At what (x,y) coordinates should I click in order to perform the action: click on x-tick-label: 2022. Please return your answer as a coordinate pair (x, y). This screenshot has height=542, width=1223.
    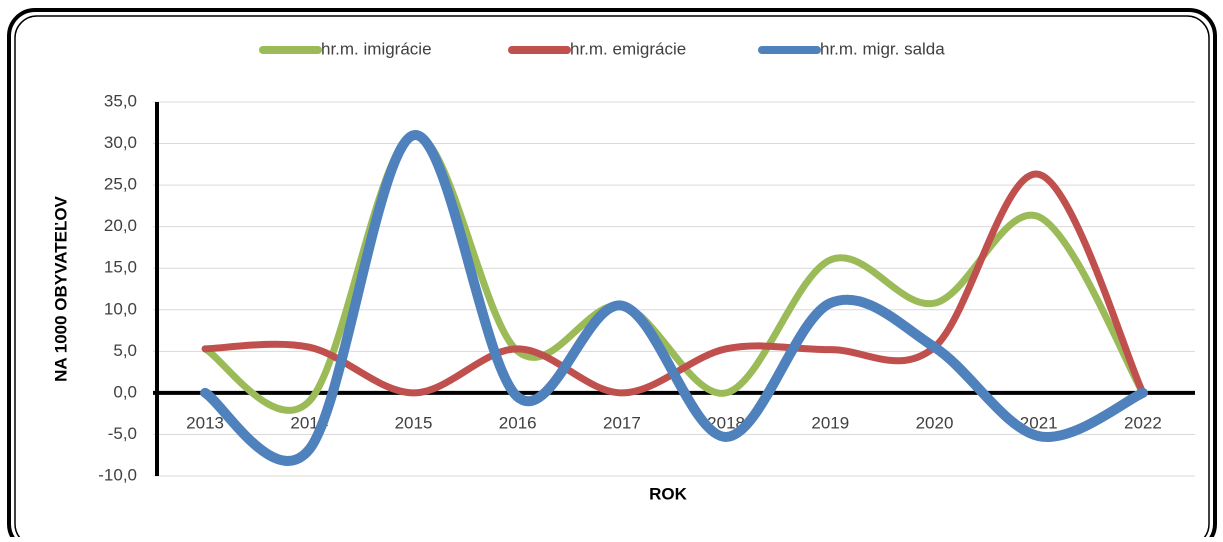
    Looking at the image, I should click on (1143, 422).